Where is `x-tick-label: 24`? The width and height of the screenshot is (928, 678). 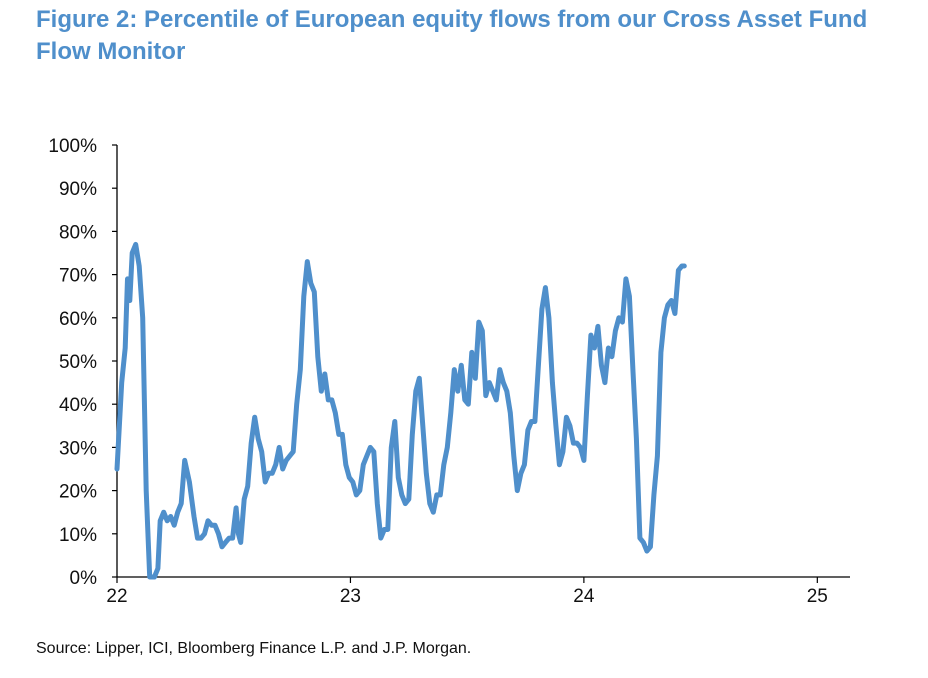 x-tick-label: 24 is located at coordinates (584, 596).